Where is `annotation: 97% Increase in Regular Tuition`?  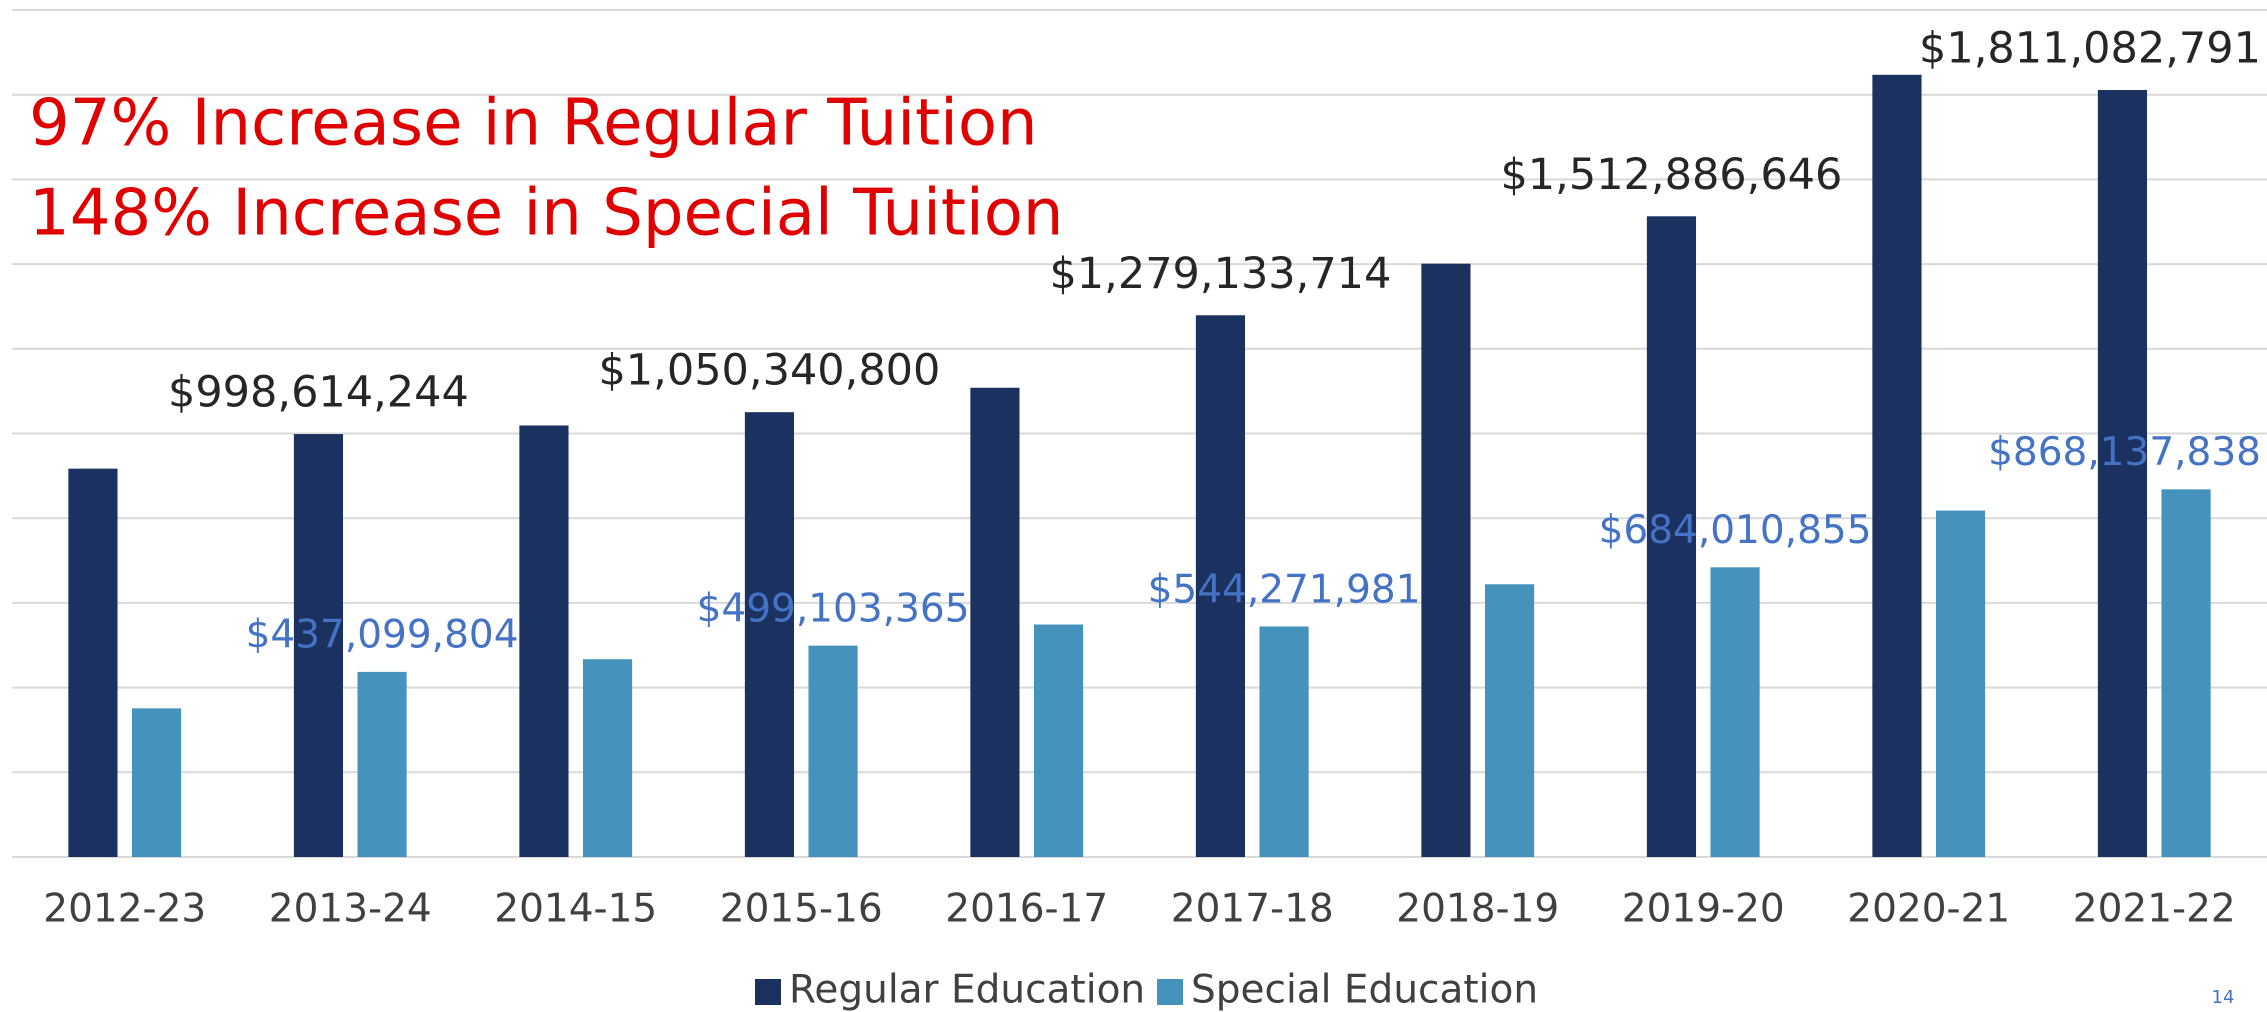
annotation: 97% Increase in Regular Tuition is located at coordinates (533, 124).